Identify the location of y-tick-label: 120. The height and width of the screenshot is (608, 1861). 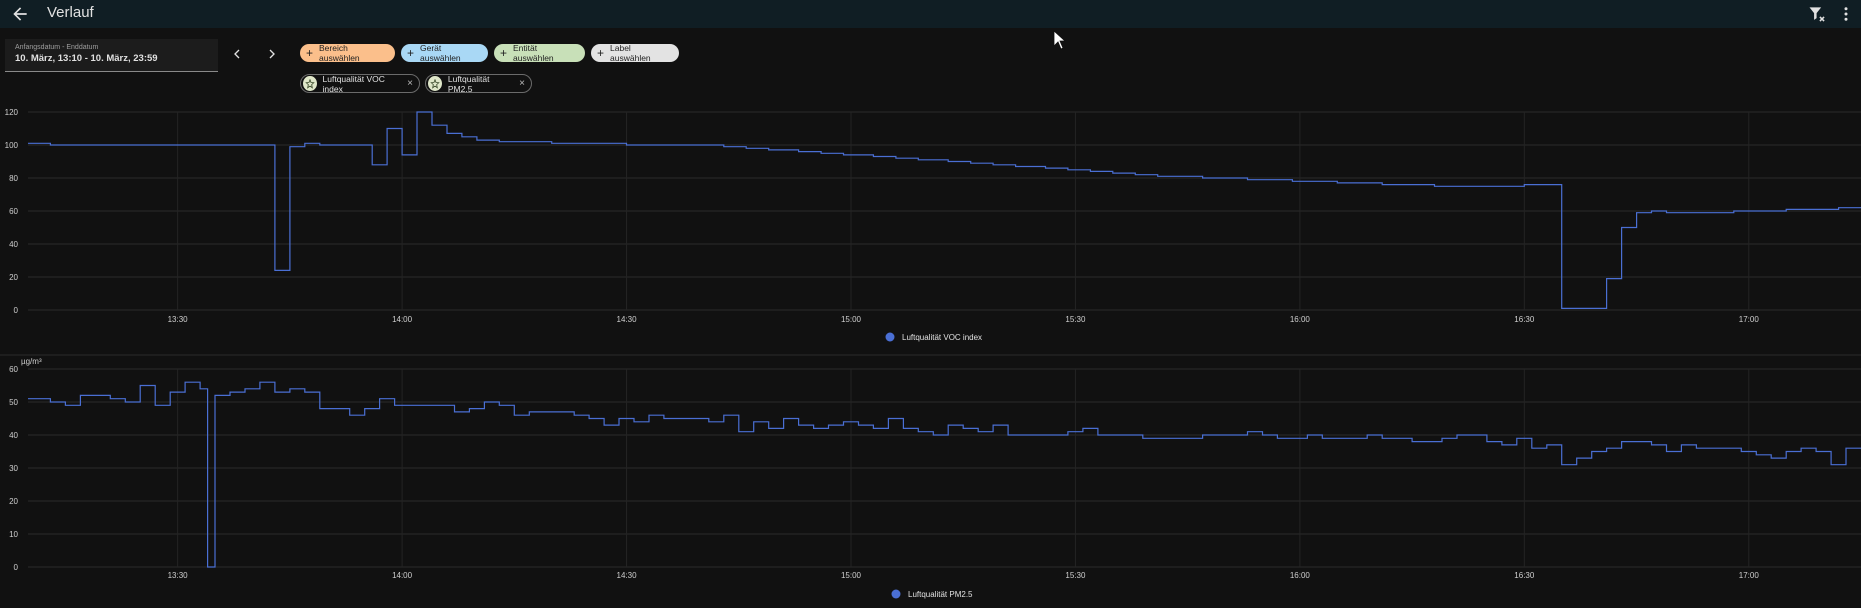
(12, 112).